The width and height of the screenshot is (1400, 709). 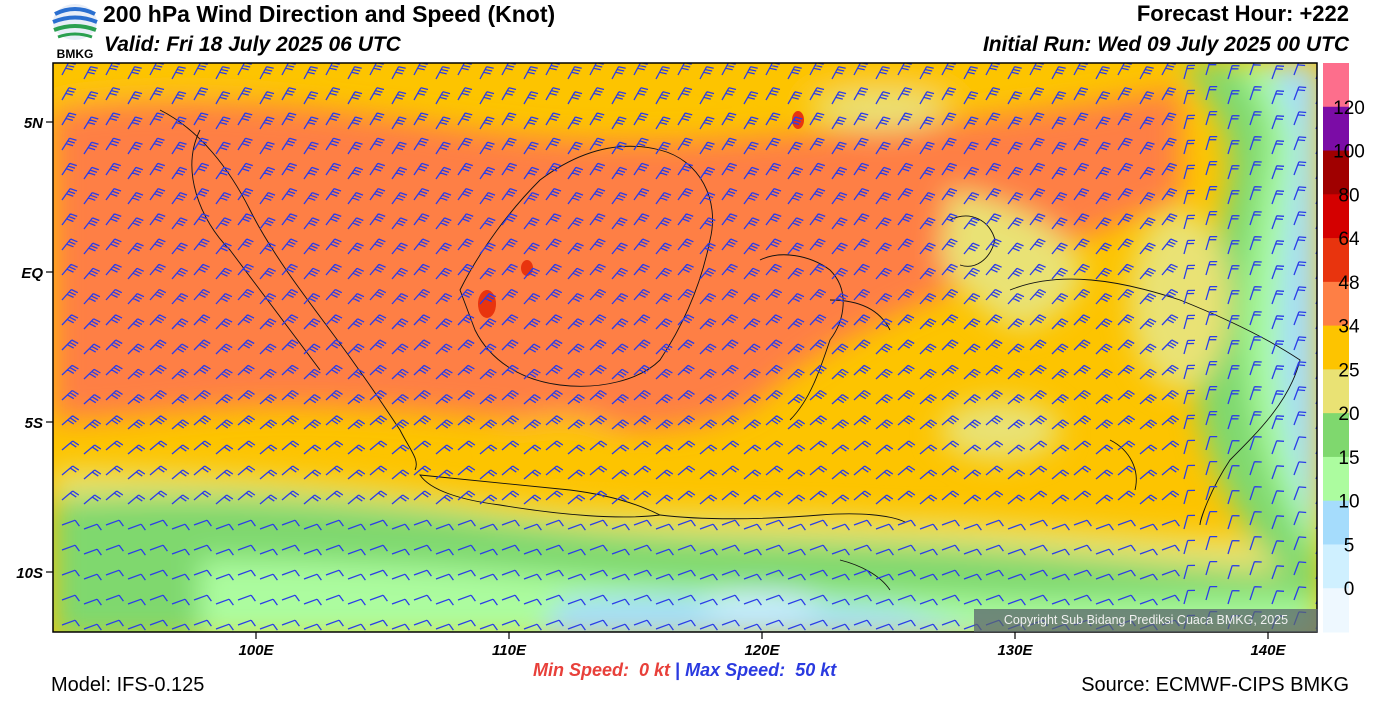 I want to click on colorbar, so click(x=1336, y=348).